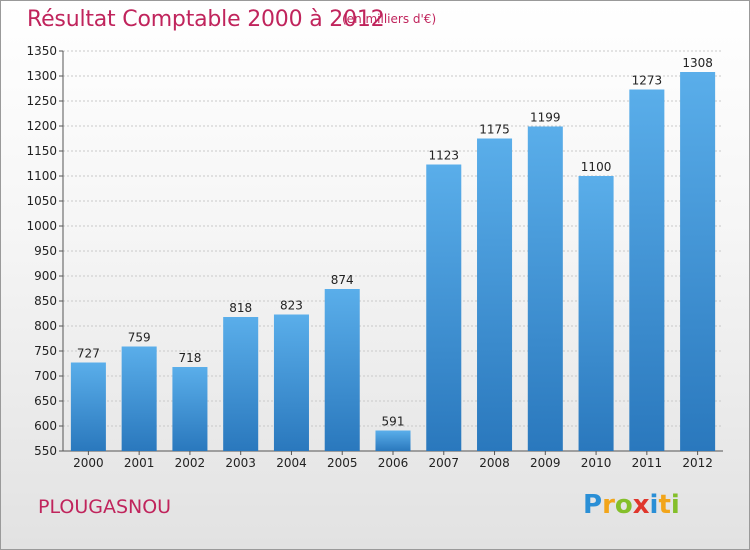 This screenshot has height=550, width=750. What do you see at coordinates (45, 251) in the screenshot?
I see `y-tick-label: 950` at bounding box center [45, 251].